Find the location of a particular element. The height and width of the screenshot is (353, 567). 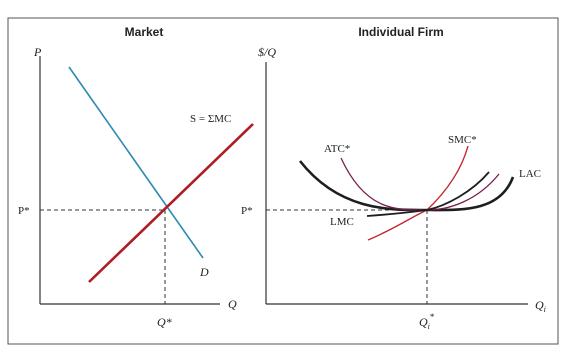

atc-label: ATC* is located at coordinates (337, 149).